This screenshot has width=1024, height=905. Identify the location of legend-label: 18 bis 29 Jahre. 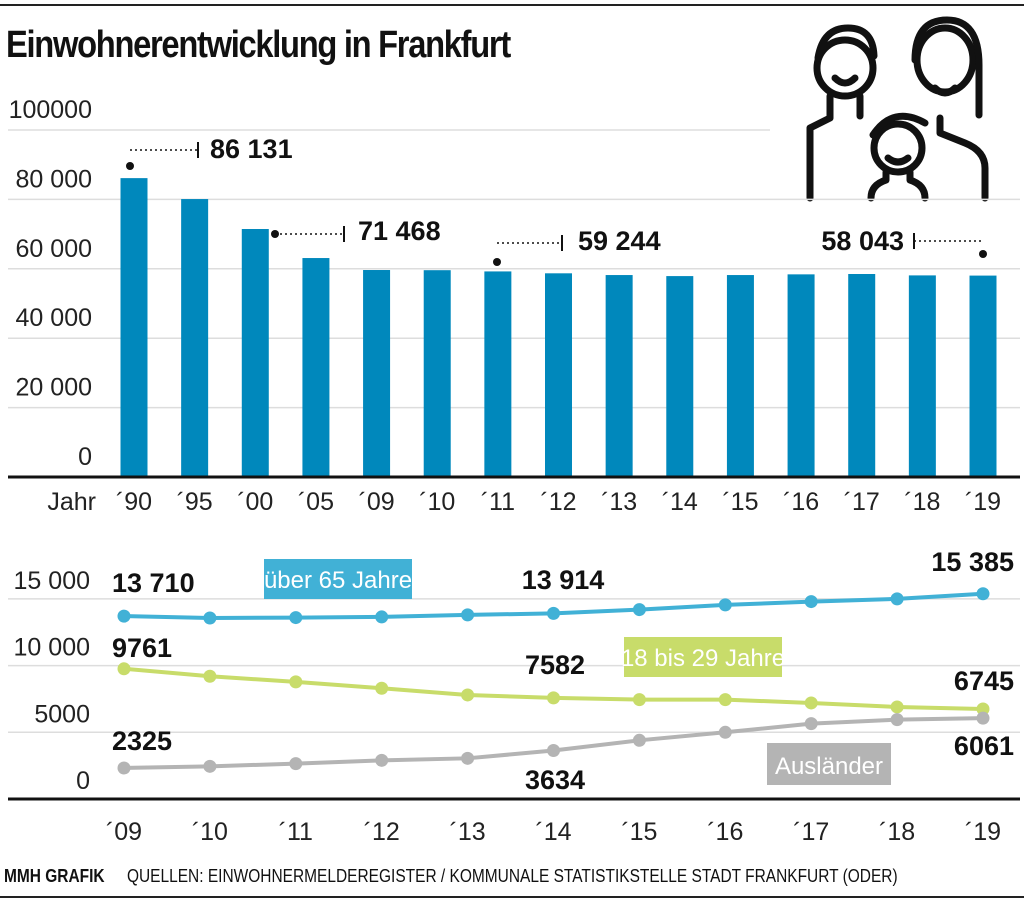
(703, 658).